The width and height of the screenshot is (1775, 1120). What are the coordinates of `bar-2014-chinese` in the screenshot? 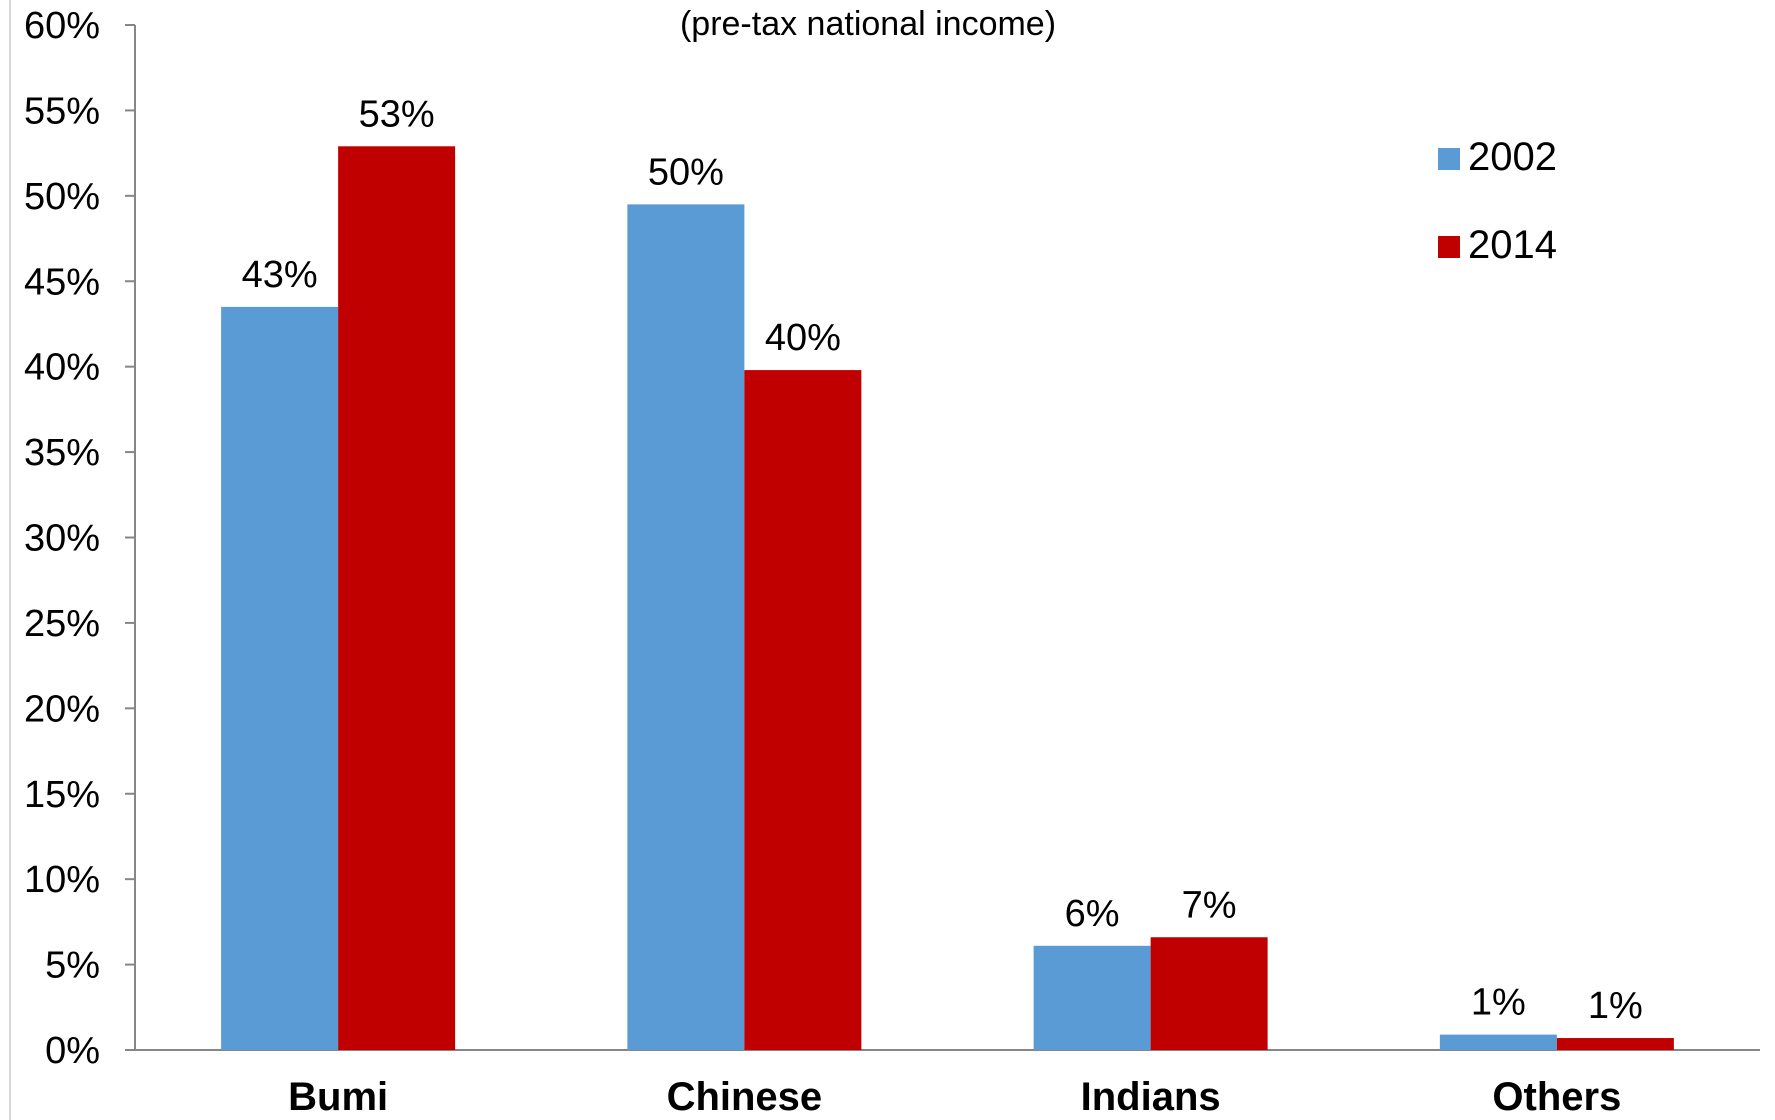 It's located at (803, 710).